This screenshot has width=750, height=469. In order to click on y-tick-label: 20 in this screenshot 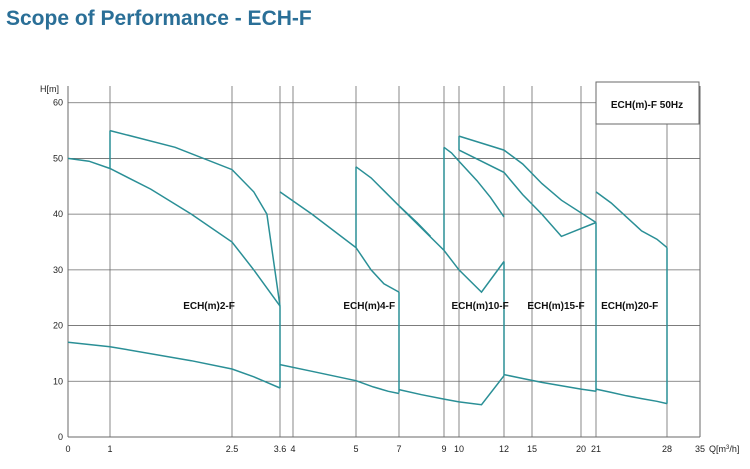, I will do `click(58, 326)`.